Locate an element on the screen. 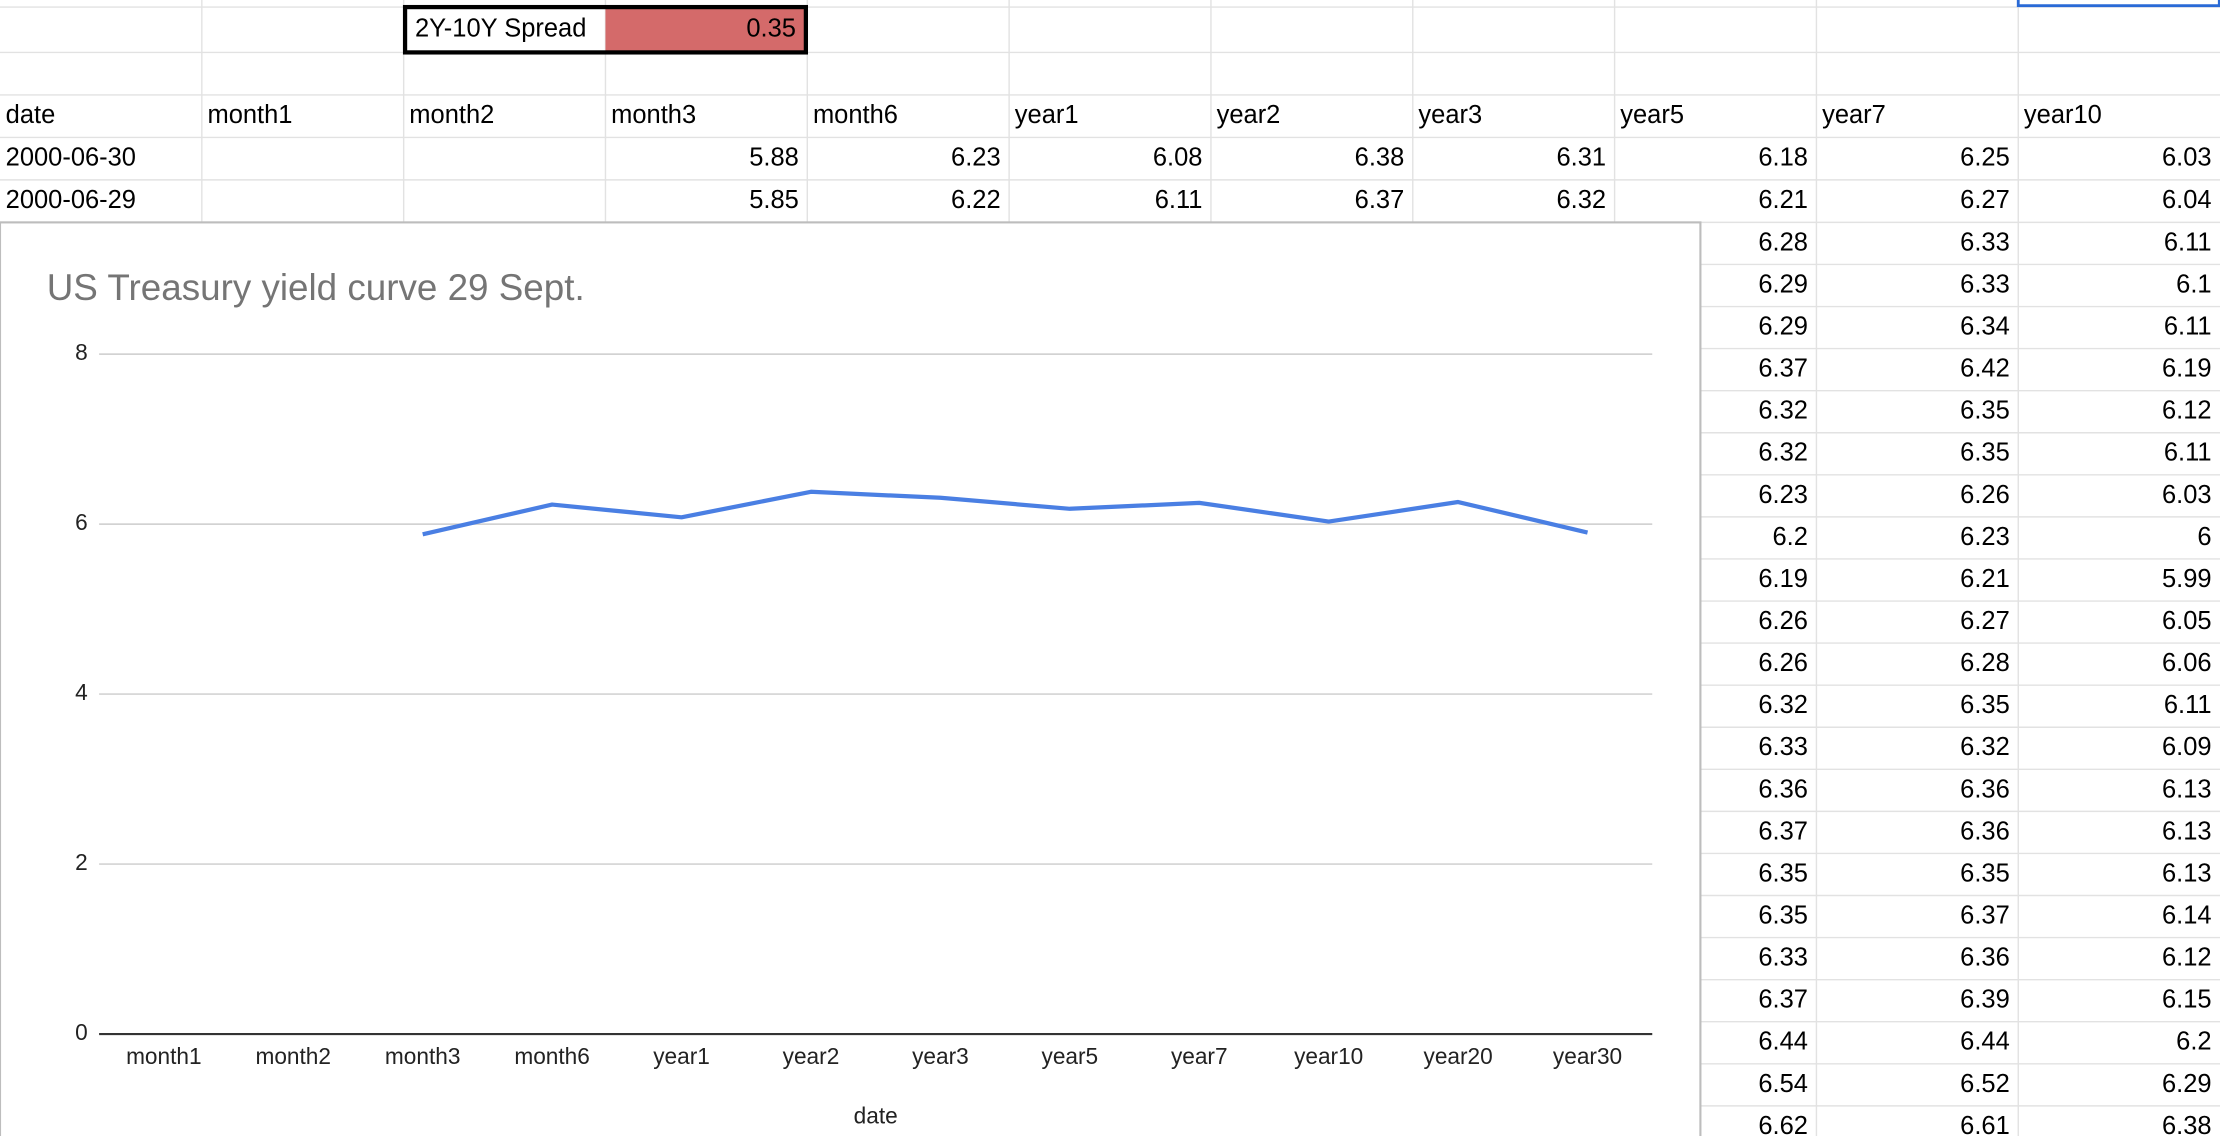 This screenshot has width=2220, height=1136. column-header: month3 is located at coordinates (653, 115).